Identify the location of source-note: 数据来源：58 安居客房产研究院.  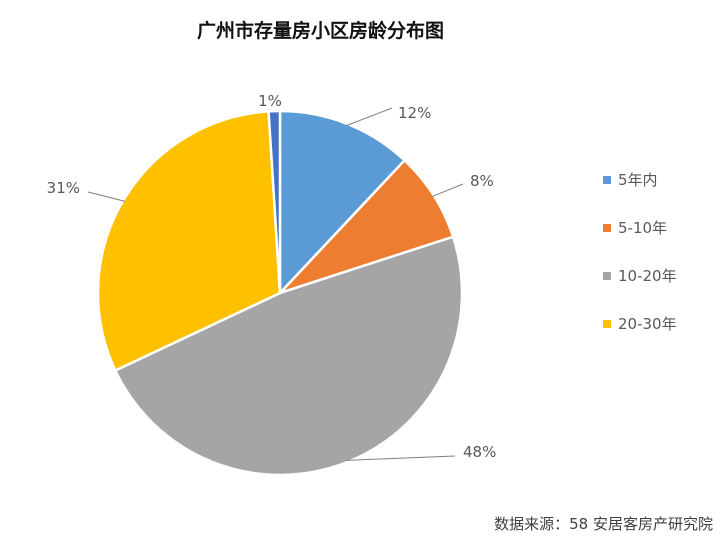
(603, 524).